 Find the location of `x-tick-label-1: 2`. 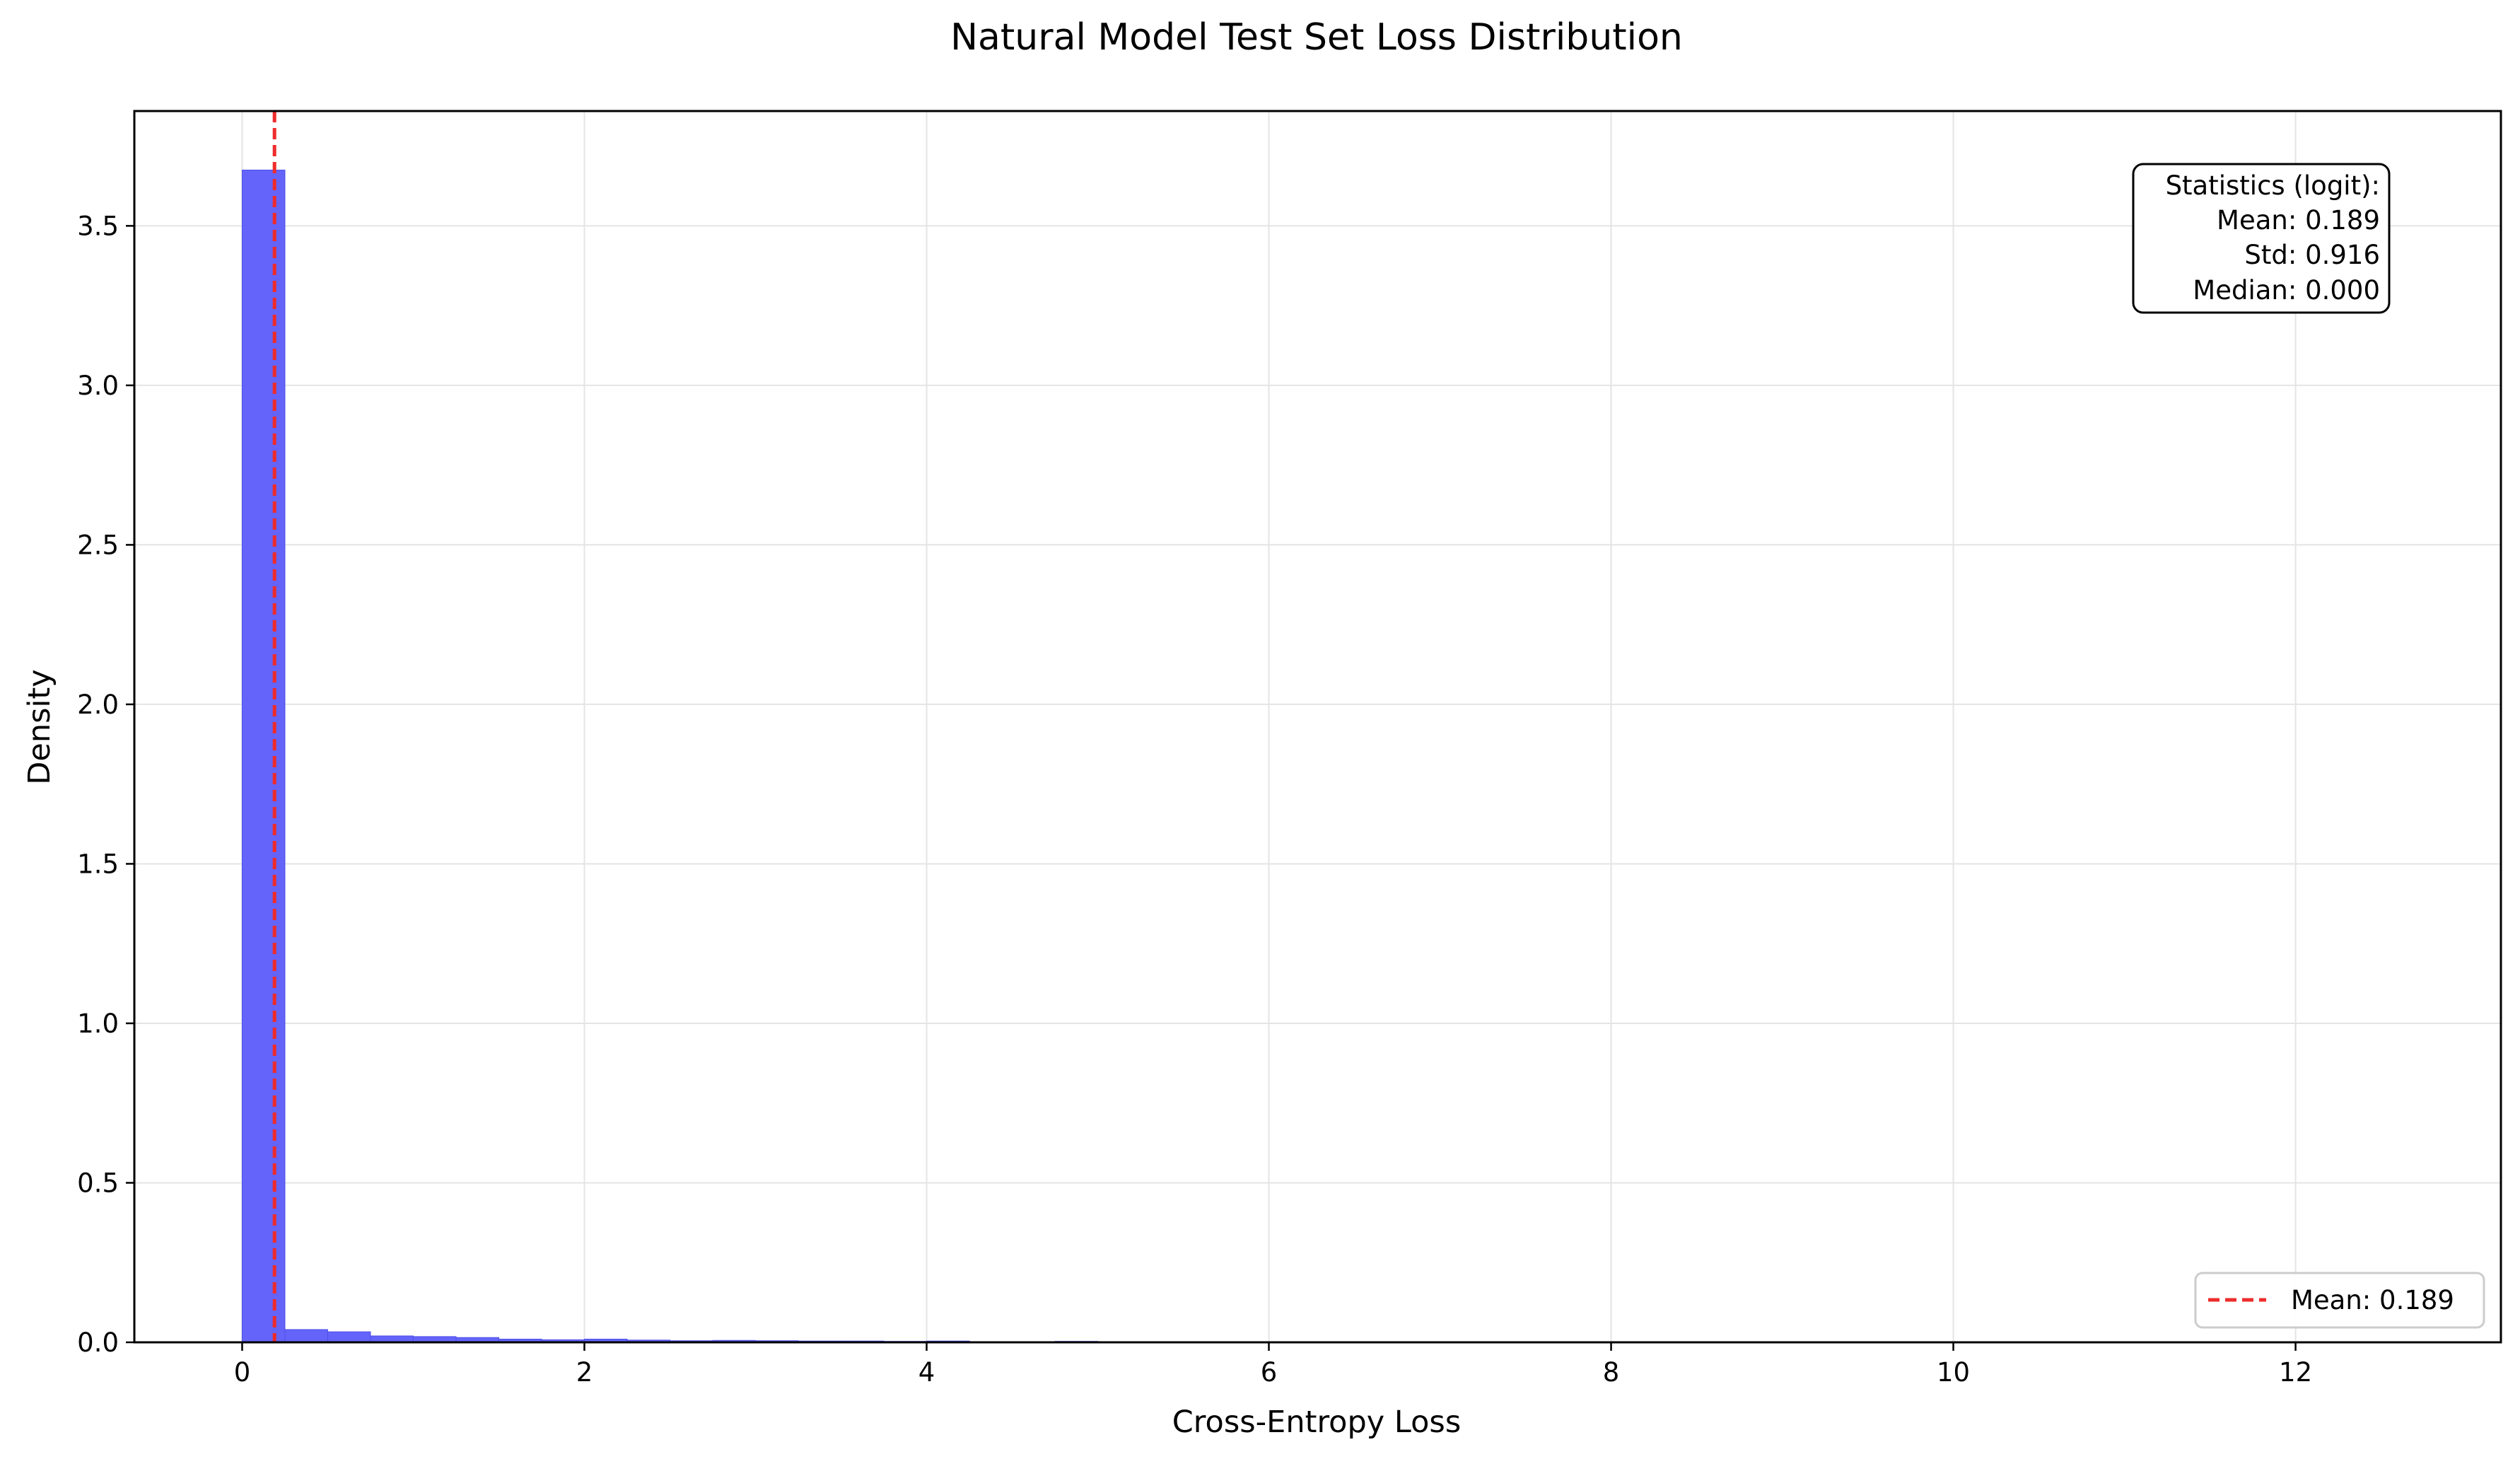

x-tick-label-1: 2 is located at coordinates (585, 1372).